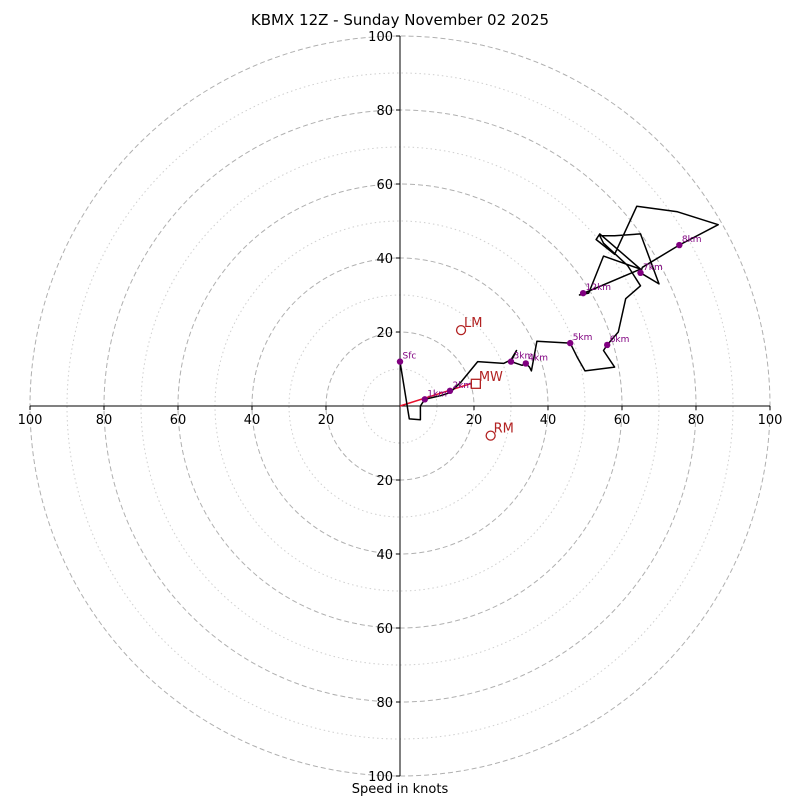 Image resolution: width=800 pixels, height=800 pixels. What do you see at coordinates (491, 377) in the screenshot?
I see `storm-label-mw: MW` at bounding box center [491, 377].